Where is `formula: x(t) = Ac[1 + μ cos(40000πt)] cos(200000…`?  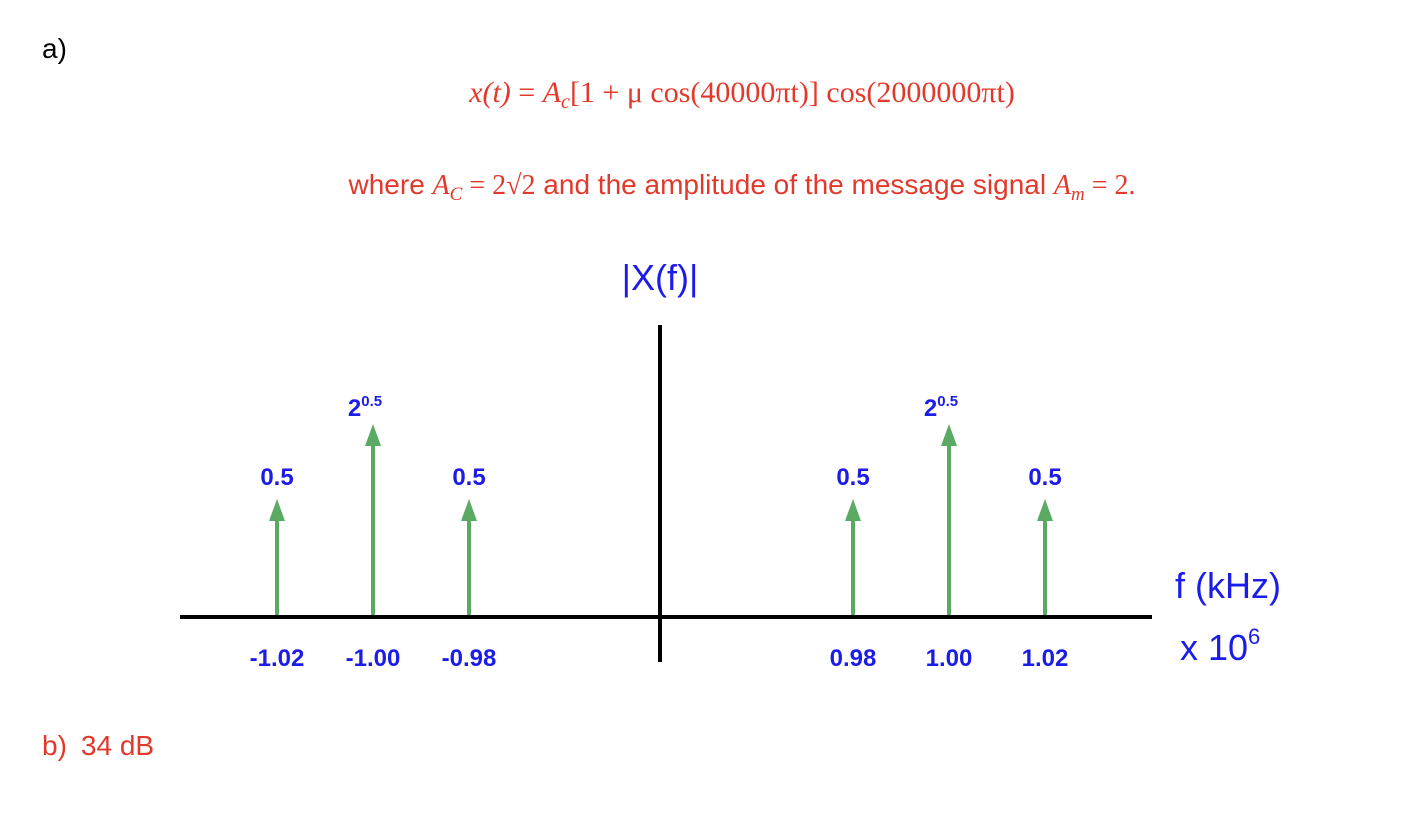
formula: x(t) = Ac[1 + μ cos(40000πt)] cos(200000… is located at coordinates (741, 94).